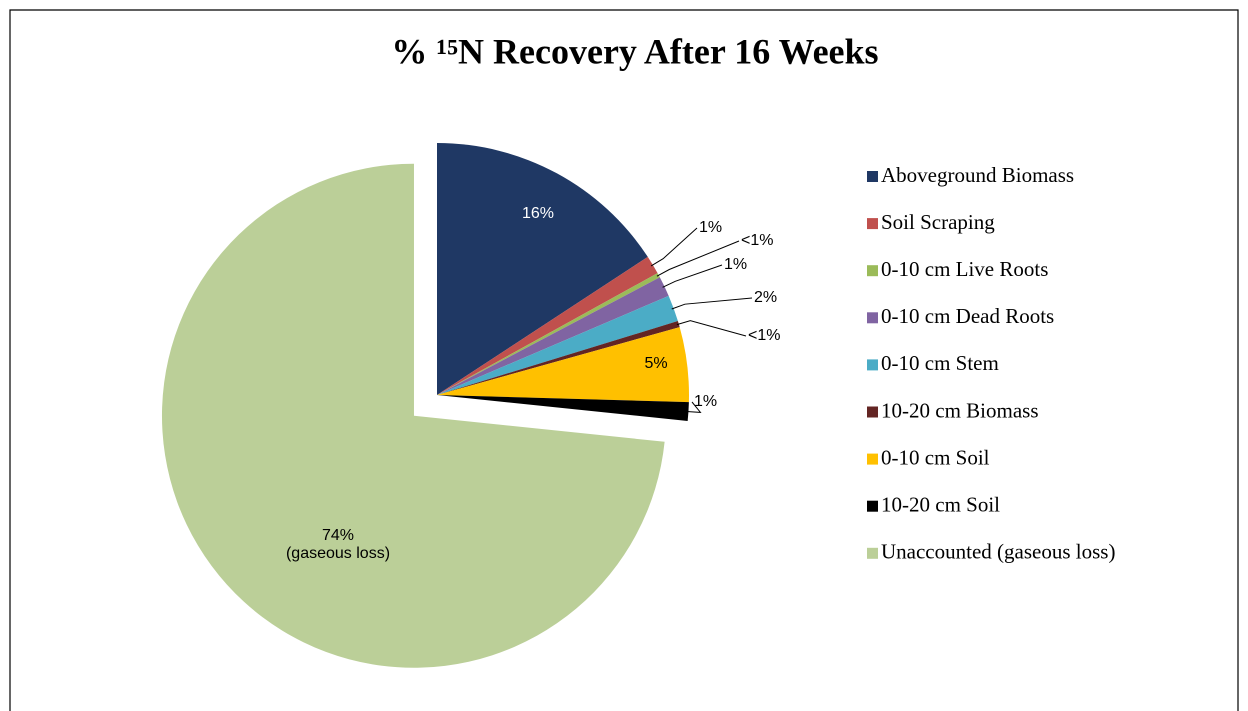 The height and width of the screenshot is (711, 1248). What do you see at coordinates (538, 213) in the screenshot?
I see `data-label: 16%` at bounding box center [538, 213].